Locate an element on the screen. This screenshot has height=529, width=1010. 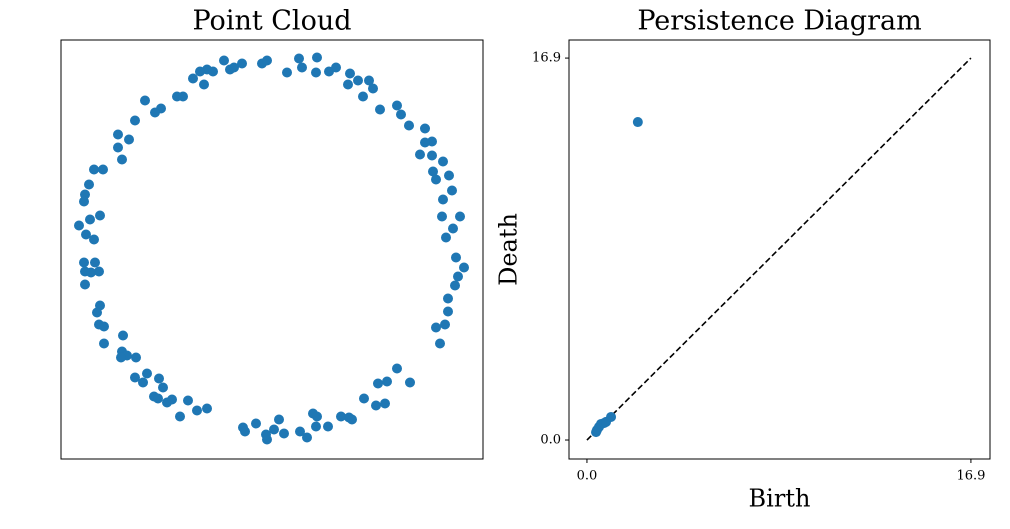
chart-title: Point Cloud is located at coordinates (271, 21).